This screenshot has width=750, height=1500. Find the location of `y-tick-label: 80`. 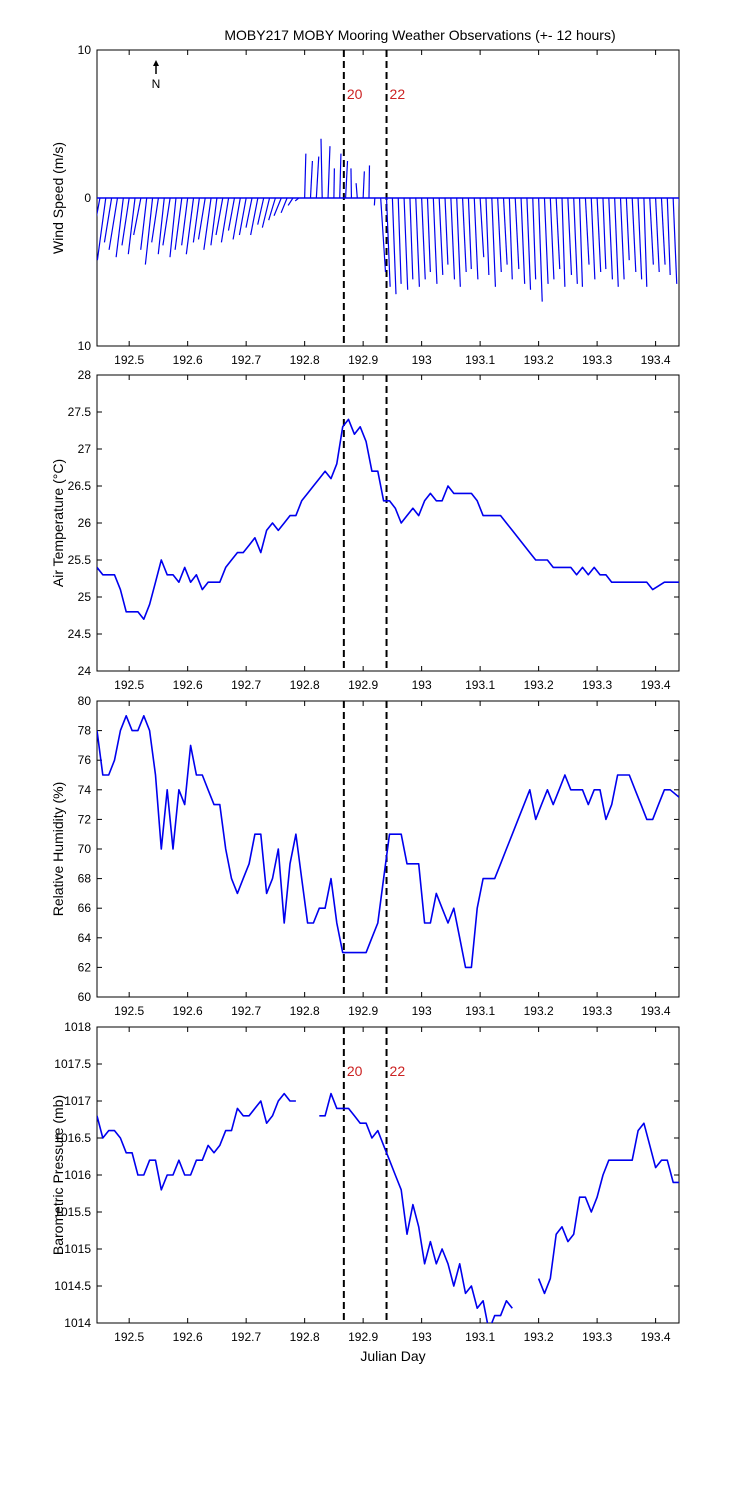

y-tick-label: 80 is located at coordinates (85, 701).